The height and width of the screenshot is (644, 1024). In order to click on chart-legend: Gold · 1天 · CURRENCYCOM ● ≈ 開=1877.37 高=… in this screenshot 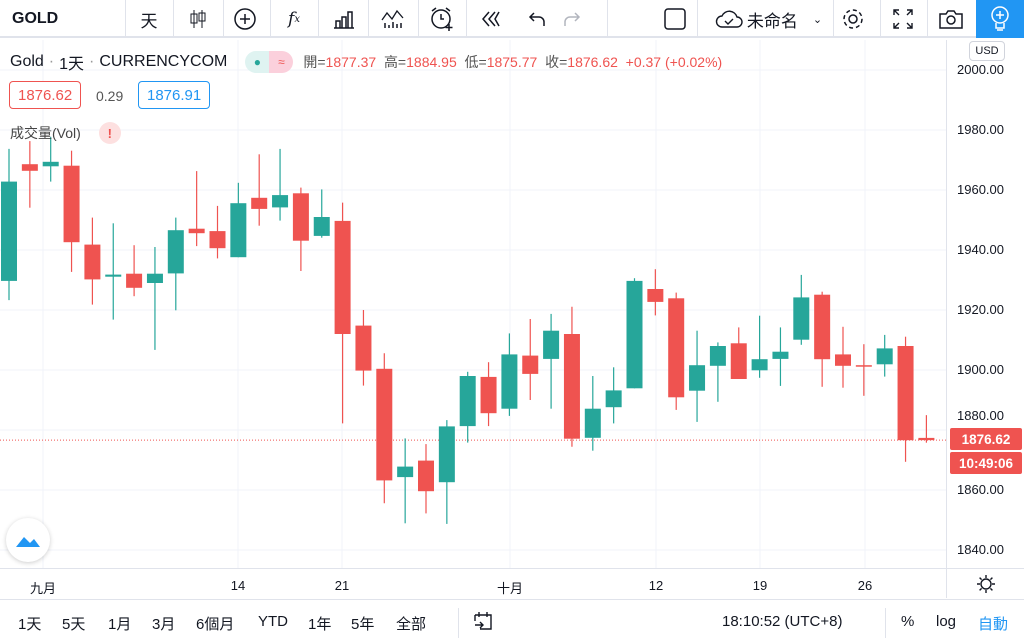, I will do `click(366, 62)`.